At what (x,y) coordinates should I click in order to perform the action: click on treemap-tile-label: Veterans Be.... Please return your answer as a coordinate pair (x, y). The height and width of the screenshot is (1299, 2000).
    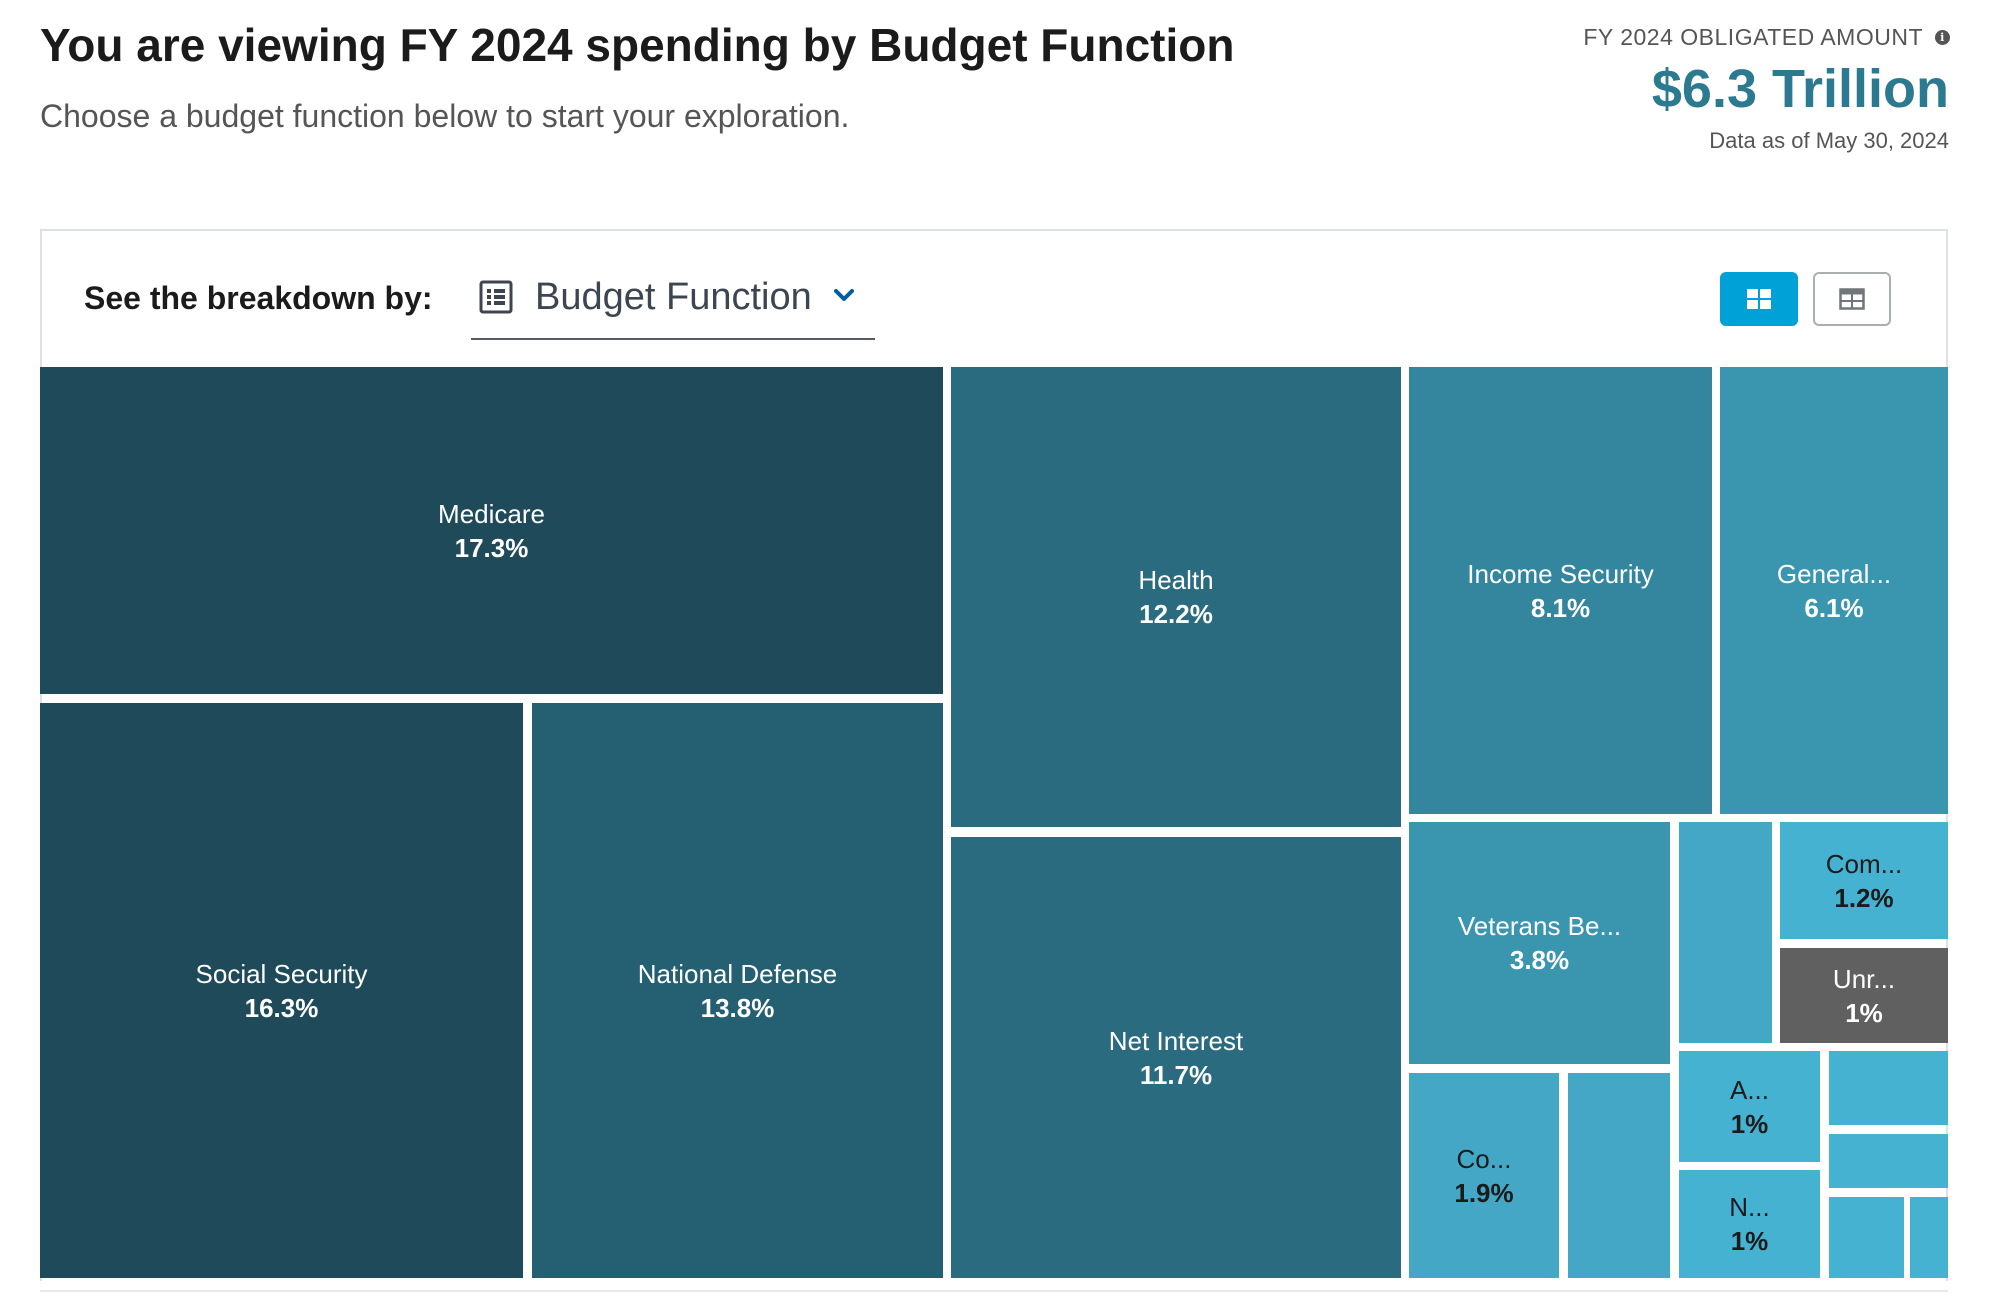
    Looking at the image, I should click on (1539, 926).